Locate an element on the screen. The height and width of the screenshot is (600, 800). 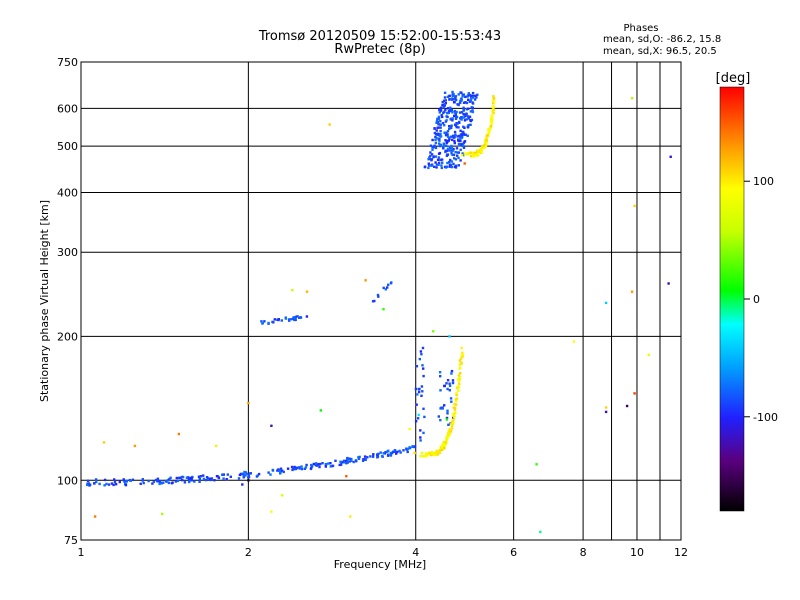
y-axis-label: Stationary phase Virtual Height [km] is located at coordinates (44, 301).